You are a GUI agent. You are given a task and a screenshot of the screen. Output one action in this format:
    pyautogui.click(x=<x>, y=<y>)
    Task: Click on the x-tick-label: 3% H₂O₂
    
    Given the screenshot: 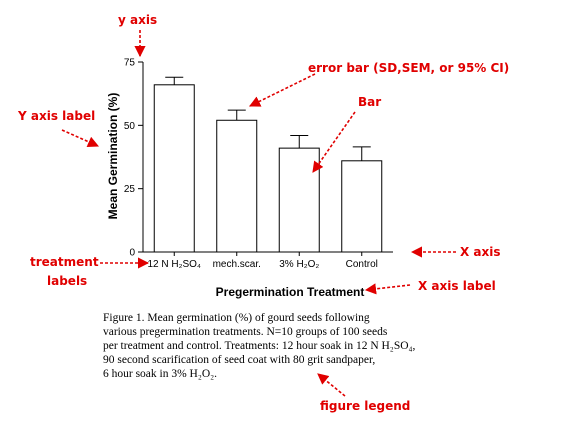 What is the action you would take?
    pyautogui.click(x=299, y=264)
    